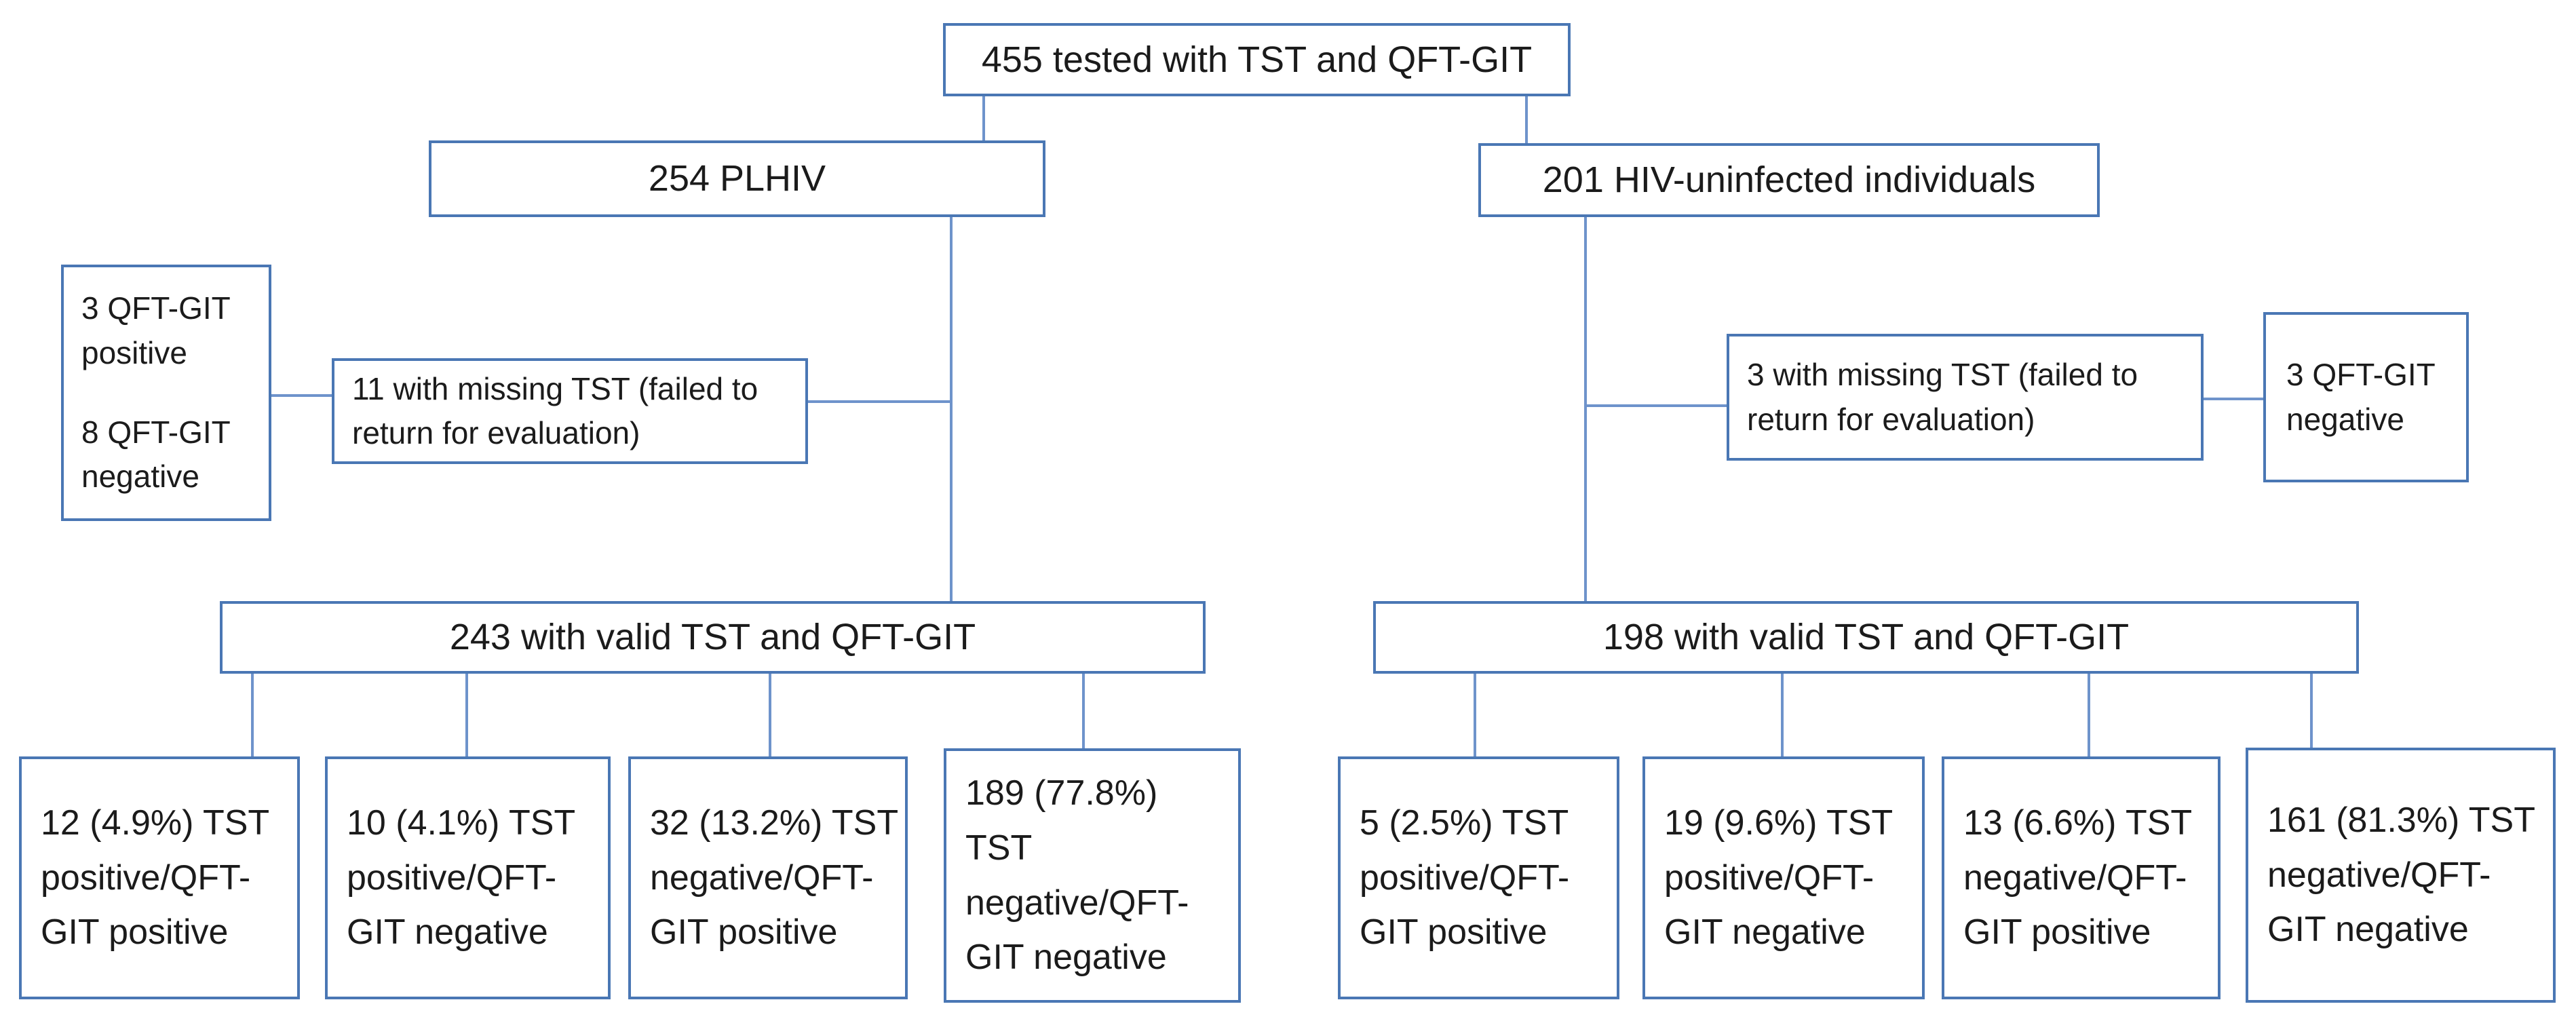 The height and width of the screenshot is (1019, 2576). Describe the element at coordinates (2078, 878) in the screenshot. I see `result-hiv-uninfected-tst-neg-qft-pos-label: 13 (6.6%) TST negative/QFT- GIT positive` at that location.